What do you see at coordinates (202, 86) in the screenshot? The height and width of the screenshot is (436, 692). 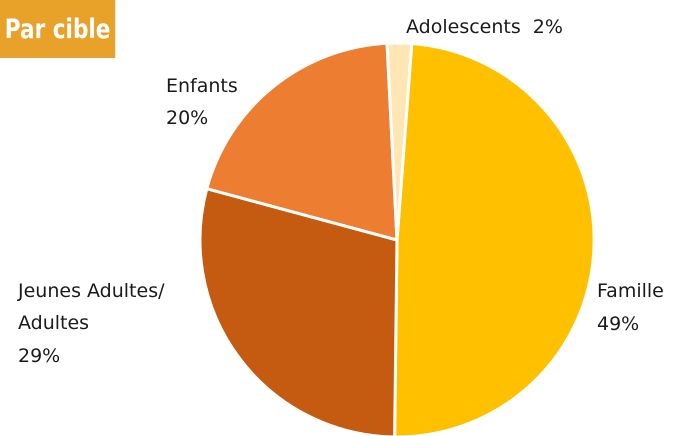 I see `label-enfants-name: Enfants` at bounding box center [202, 86].